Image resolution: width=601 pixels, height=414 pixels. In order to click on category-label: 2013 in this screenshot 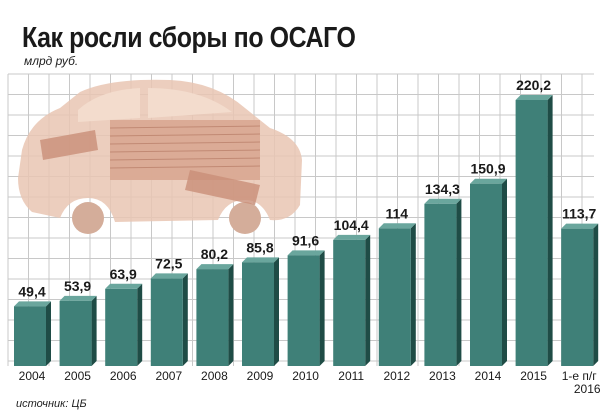, I will do `click(442, 376)`.